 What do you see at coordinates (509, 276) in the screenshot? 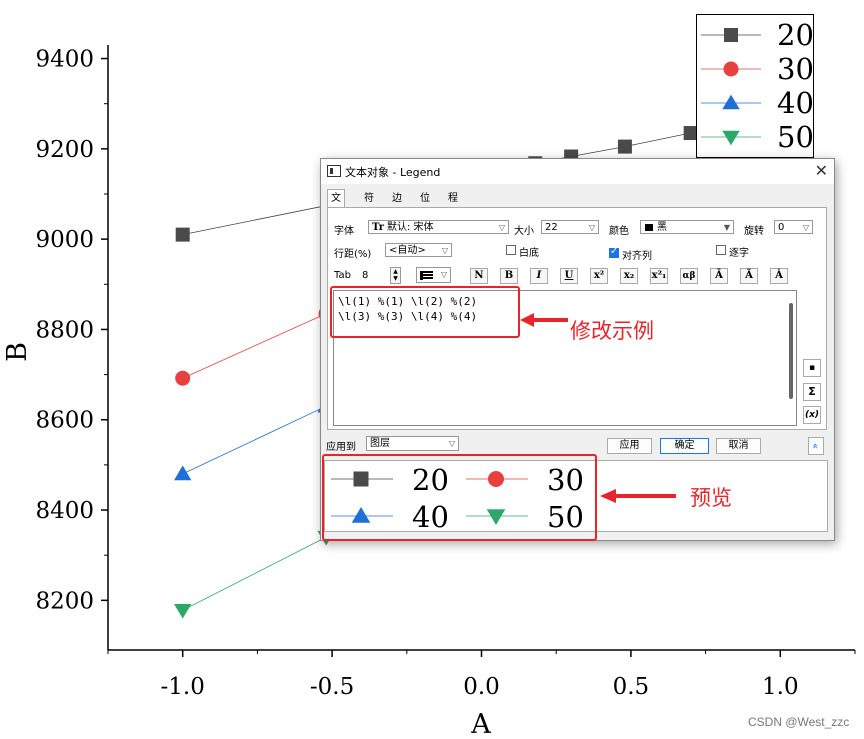
I see `bold-button: B` at bounding box center [509, 276].